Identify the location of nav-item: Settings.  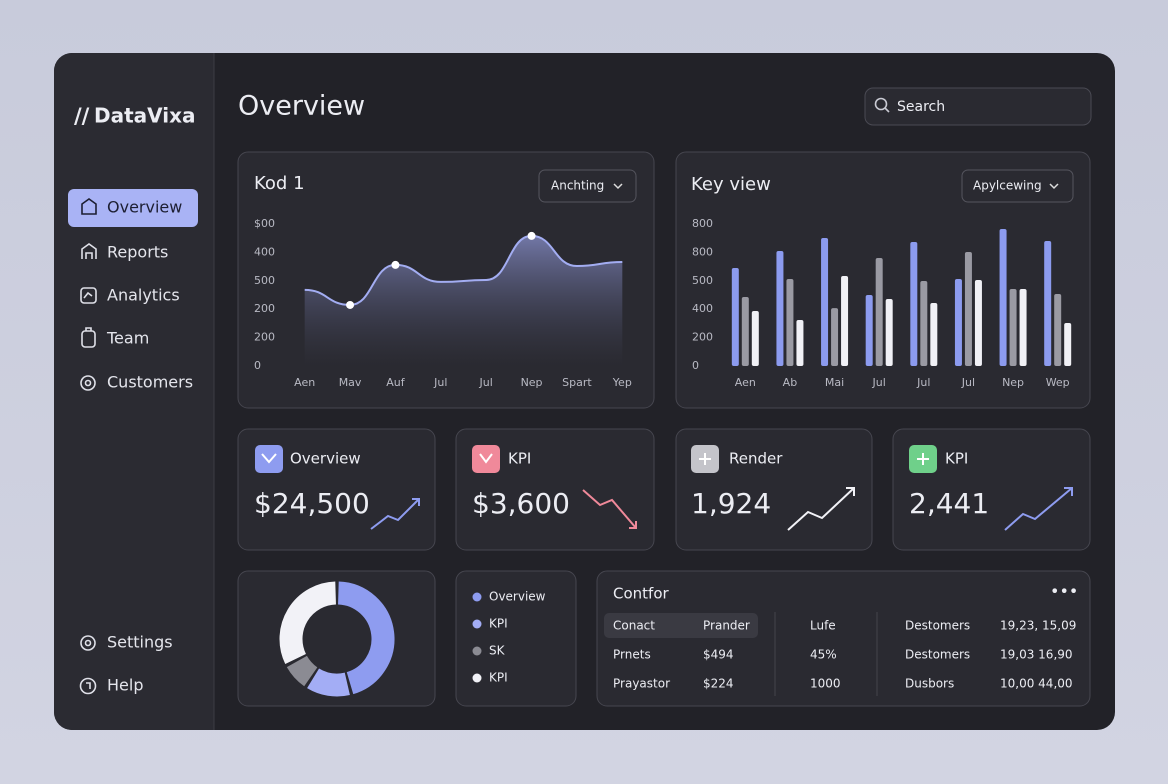
(140, 642).